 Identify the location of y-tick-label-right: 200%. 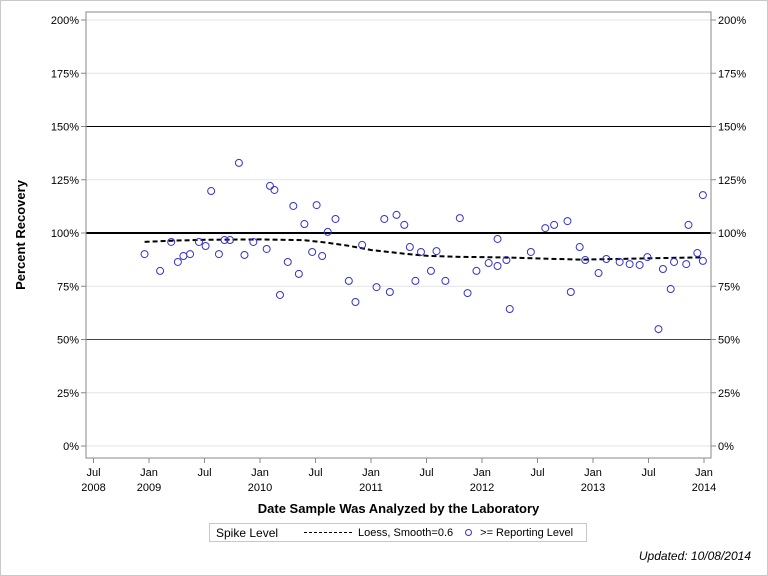
(732, 21).